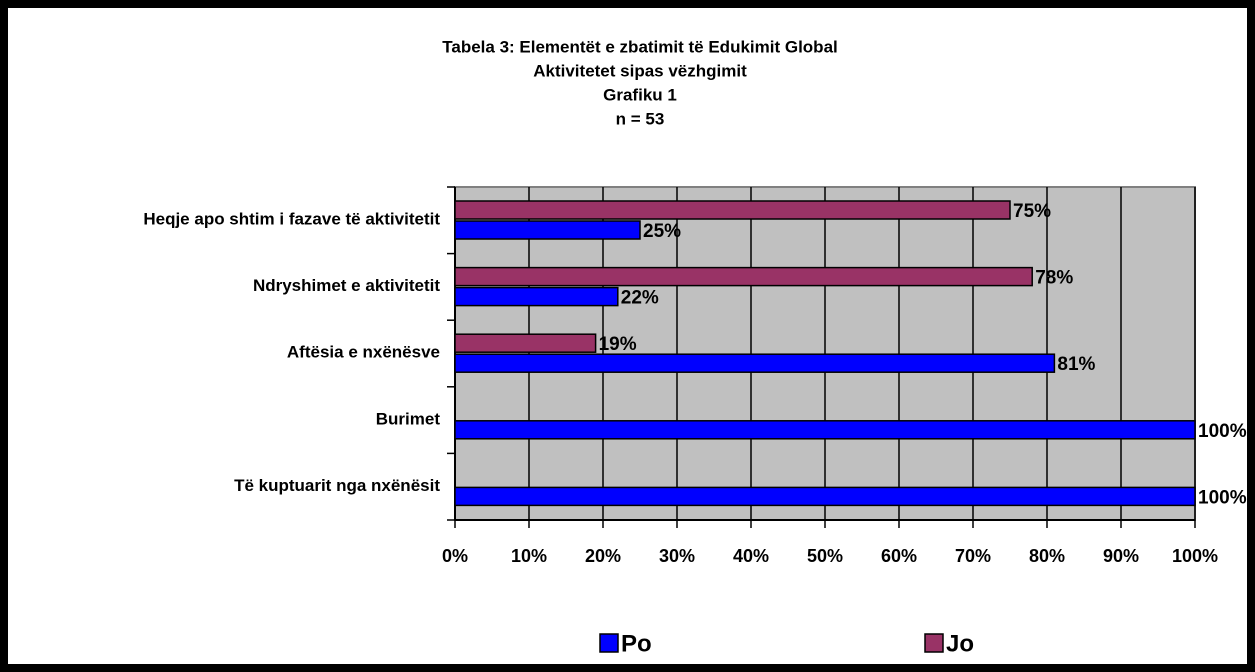 Image resolution: width=1255 pixels, height=672 pixels. Describe the element at coordinates (529, 556) in the screenshot. I see `x-tick-label: 10%` at that location.